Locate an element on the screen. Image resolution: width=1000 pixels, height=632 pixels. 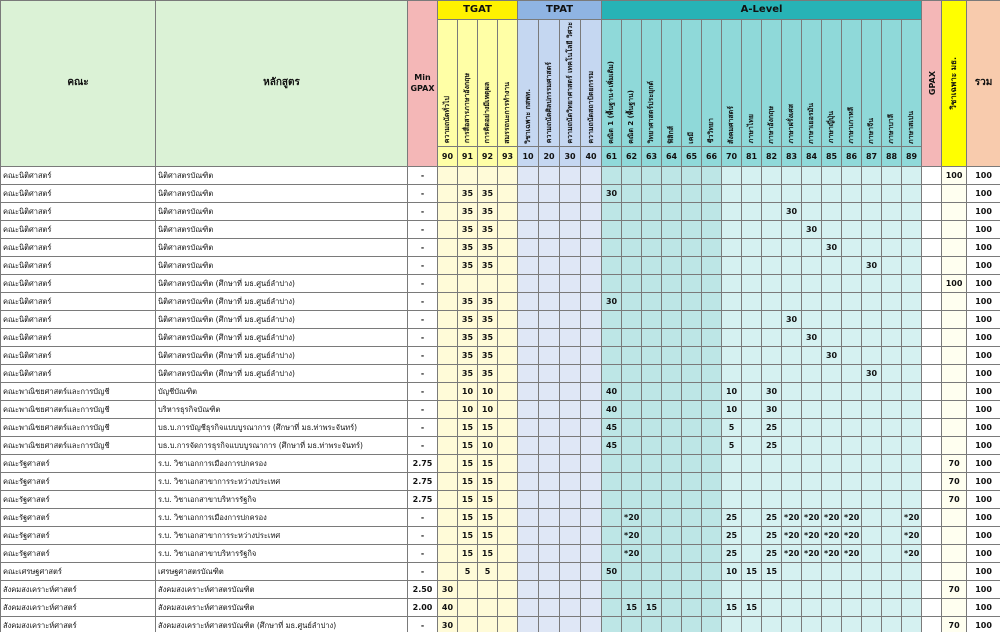
program-cell: บริหารธุรกิจบัณฑิต is located at coordinates (281, 409).